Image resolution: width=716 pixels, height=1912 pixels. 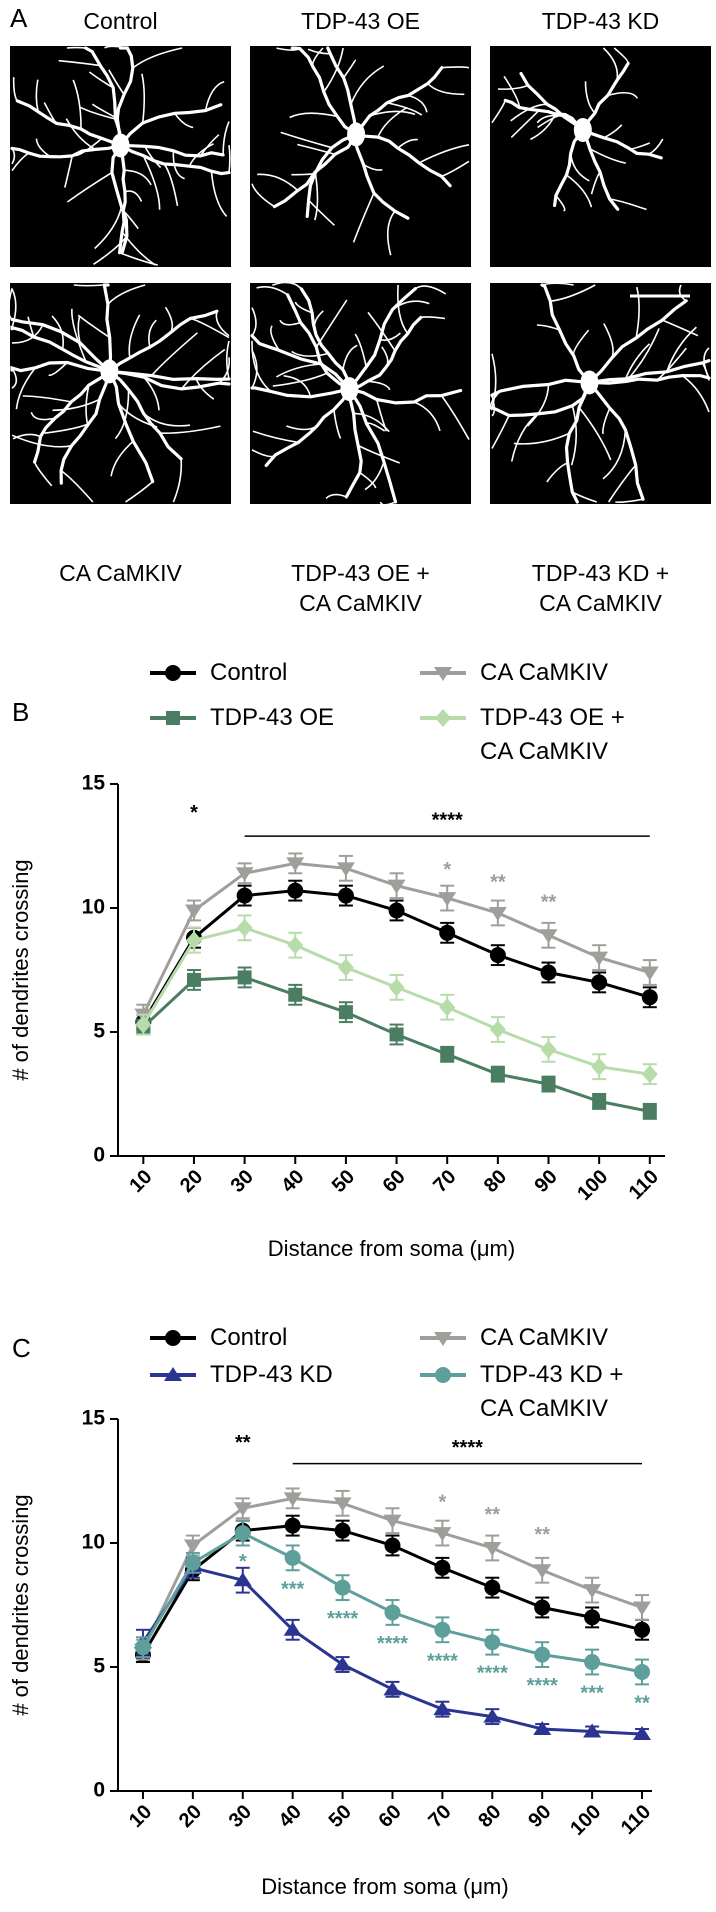 I want to click on x-tick-label: 10, so click(x=140, y=1181).